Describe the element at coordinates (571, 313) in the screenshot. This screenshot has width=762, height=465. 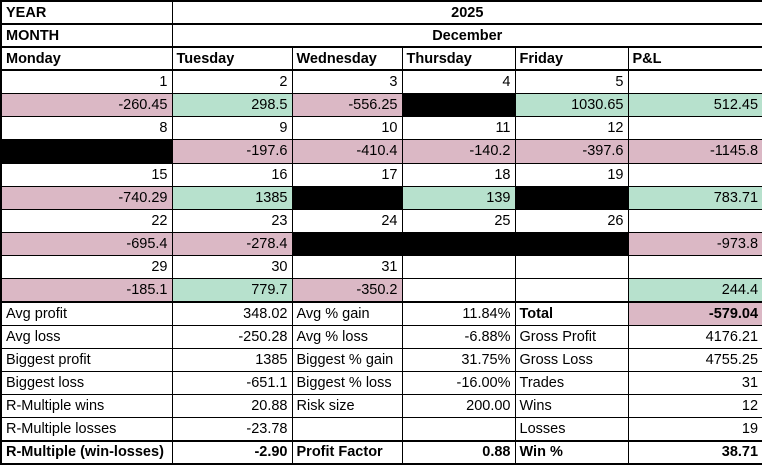
I see `stat-label-cell: Total` at that location.